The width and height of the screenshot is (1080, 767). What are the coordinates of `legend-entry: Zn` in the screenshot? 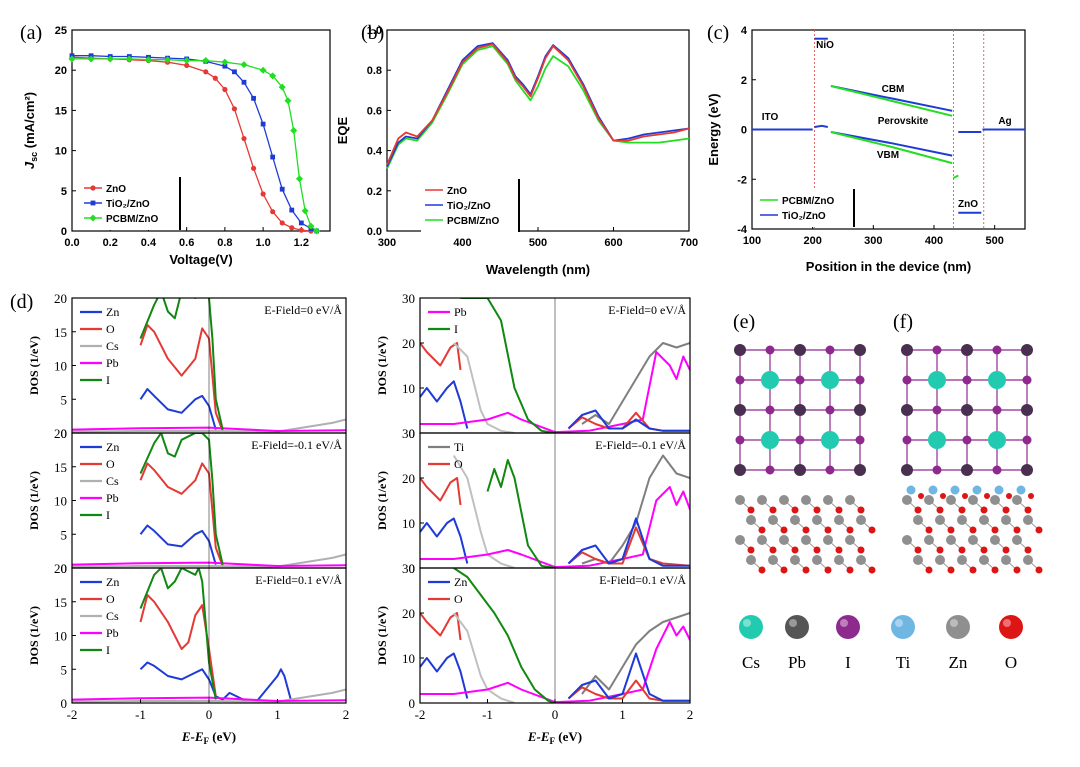 It's located at (112, 312).